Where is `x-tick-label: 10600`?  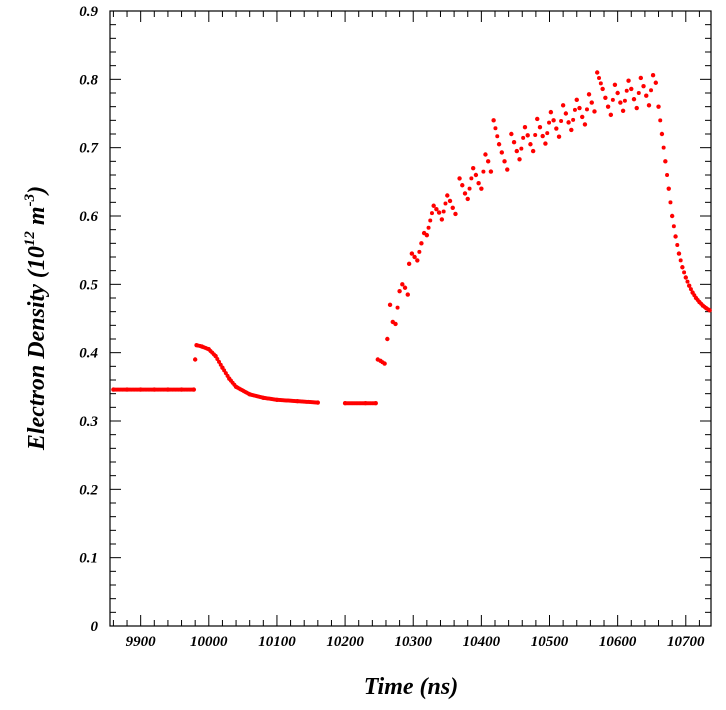 x-tick-label: 10600 is located at coordinates (618, 642).